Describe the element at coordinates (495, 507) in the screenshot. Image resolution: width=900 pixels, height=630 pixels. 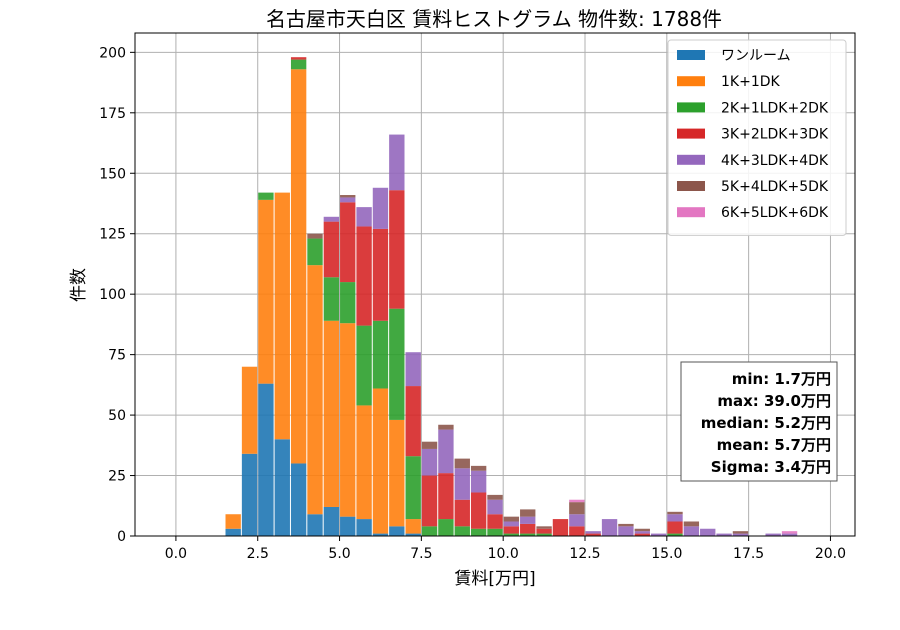
I see `bar-segment-s4-bin17` at that location.